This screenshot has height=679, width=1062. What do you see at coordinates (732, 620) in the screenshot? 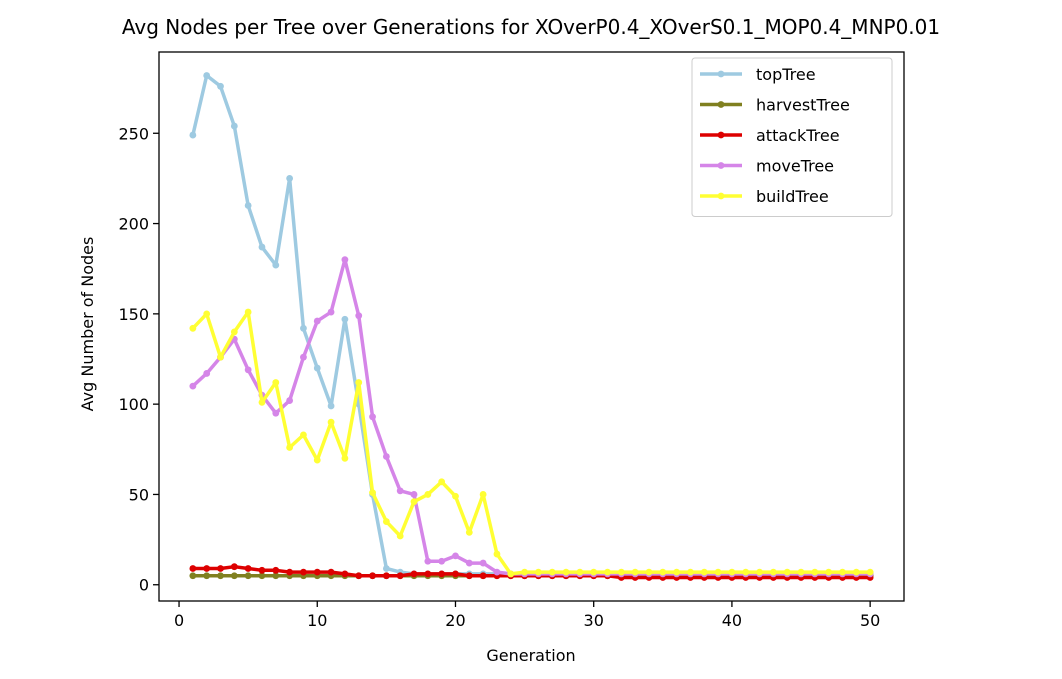
I see `x-tick-label: 40` at bounding box center [732, 620].